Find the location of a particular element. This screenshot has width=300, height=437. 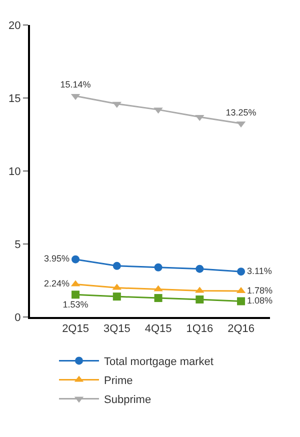

data-label: 1.78% is located at coordinates (260, 290).